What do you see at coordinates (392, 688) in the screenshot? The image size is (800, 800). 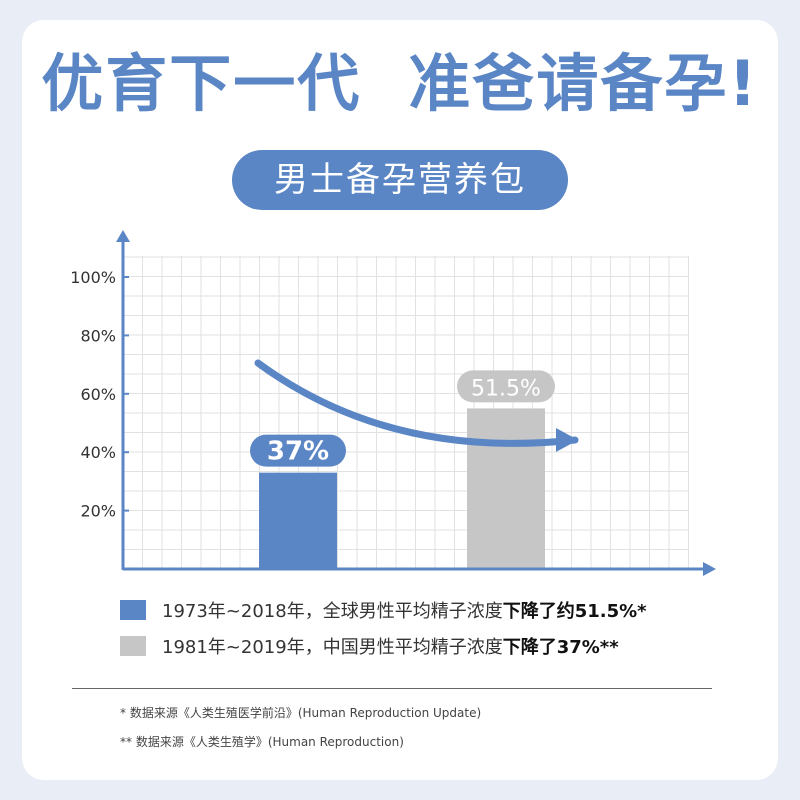 I see `divider` at bounding box center [392, 688].